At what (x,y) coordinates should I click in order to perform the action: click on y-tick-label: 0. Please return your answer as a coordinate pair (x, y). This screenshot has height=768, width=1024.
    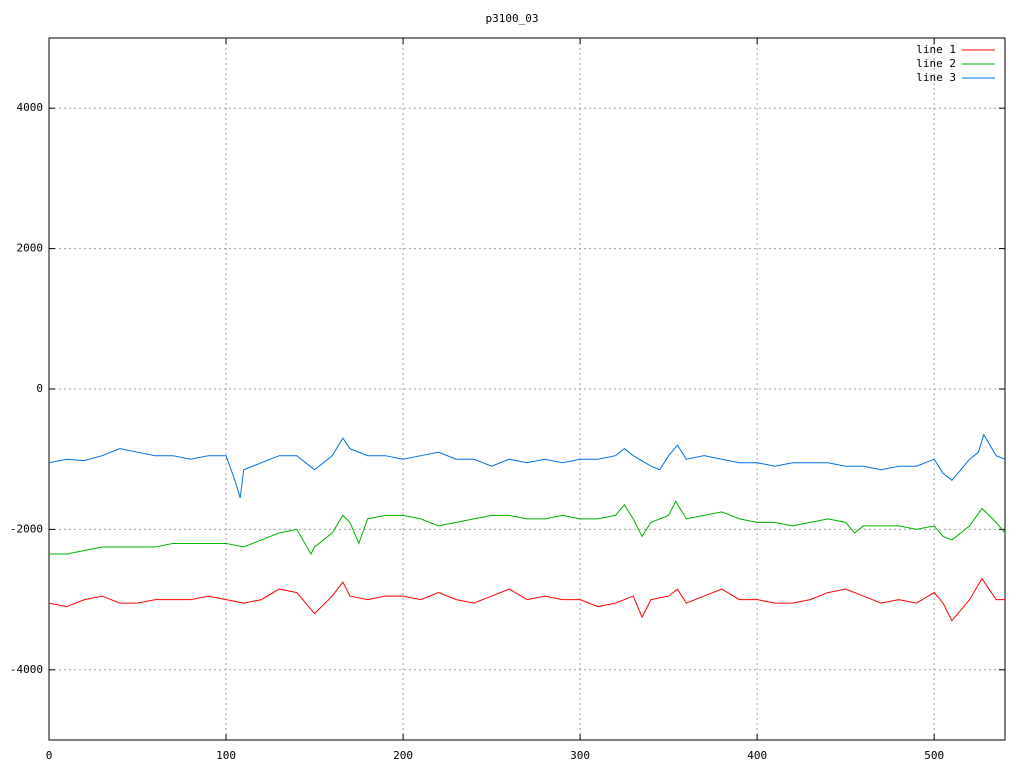
    Looking at the image, I should click on (39, 388).